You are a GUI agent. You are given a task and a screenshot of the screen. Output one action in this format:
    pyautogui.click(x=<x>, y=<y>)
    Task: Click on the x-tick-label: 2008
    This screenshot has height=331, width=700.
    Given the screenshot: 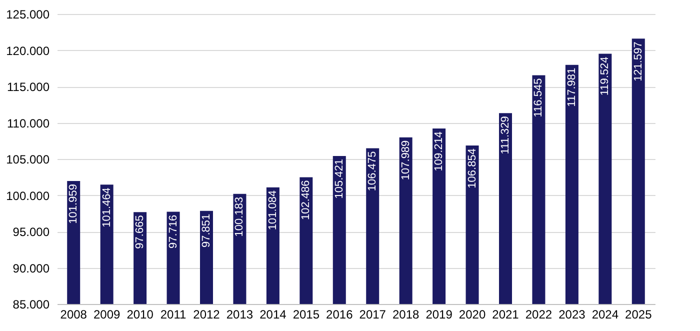 What is the action you would take?
    pyautogui.click(x=74, y=315)
    